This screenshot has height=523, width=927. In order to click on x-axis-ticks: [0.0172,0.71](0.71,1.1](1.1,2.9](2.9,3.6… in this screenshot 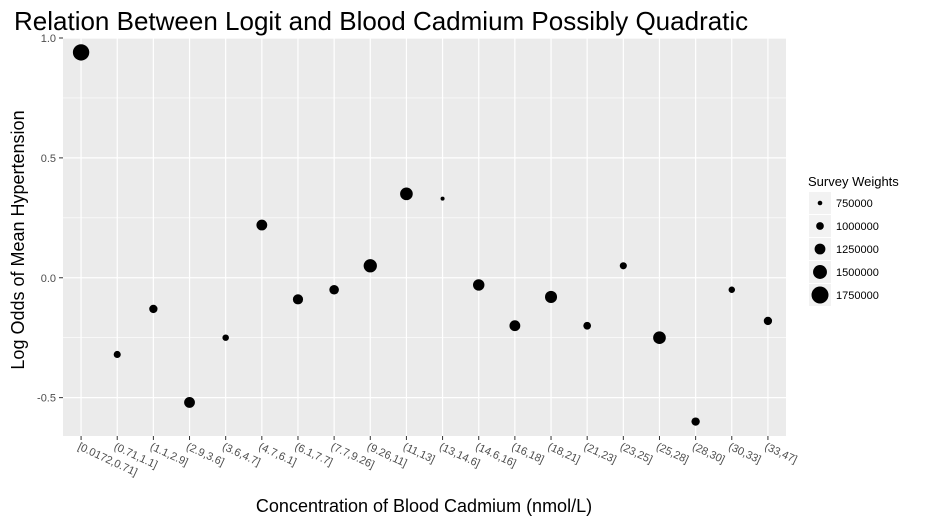, I will do `click(437, 457)`.